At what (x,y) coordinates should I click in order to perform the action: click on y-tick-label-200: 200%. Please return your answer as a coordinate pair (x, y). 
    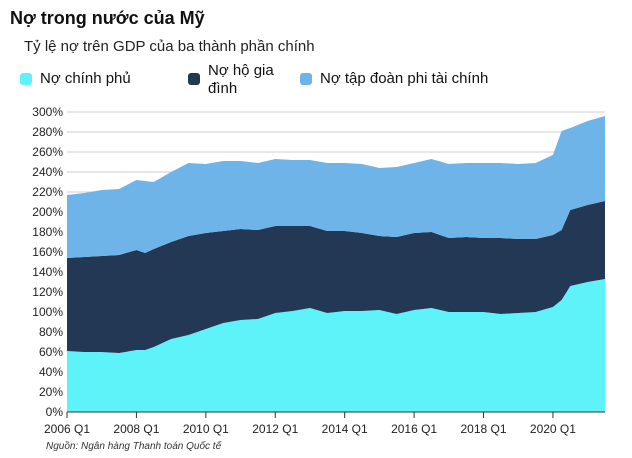
    Looking at the image, I should click on (47, 212).